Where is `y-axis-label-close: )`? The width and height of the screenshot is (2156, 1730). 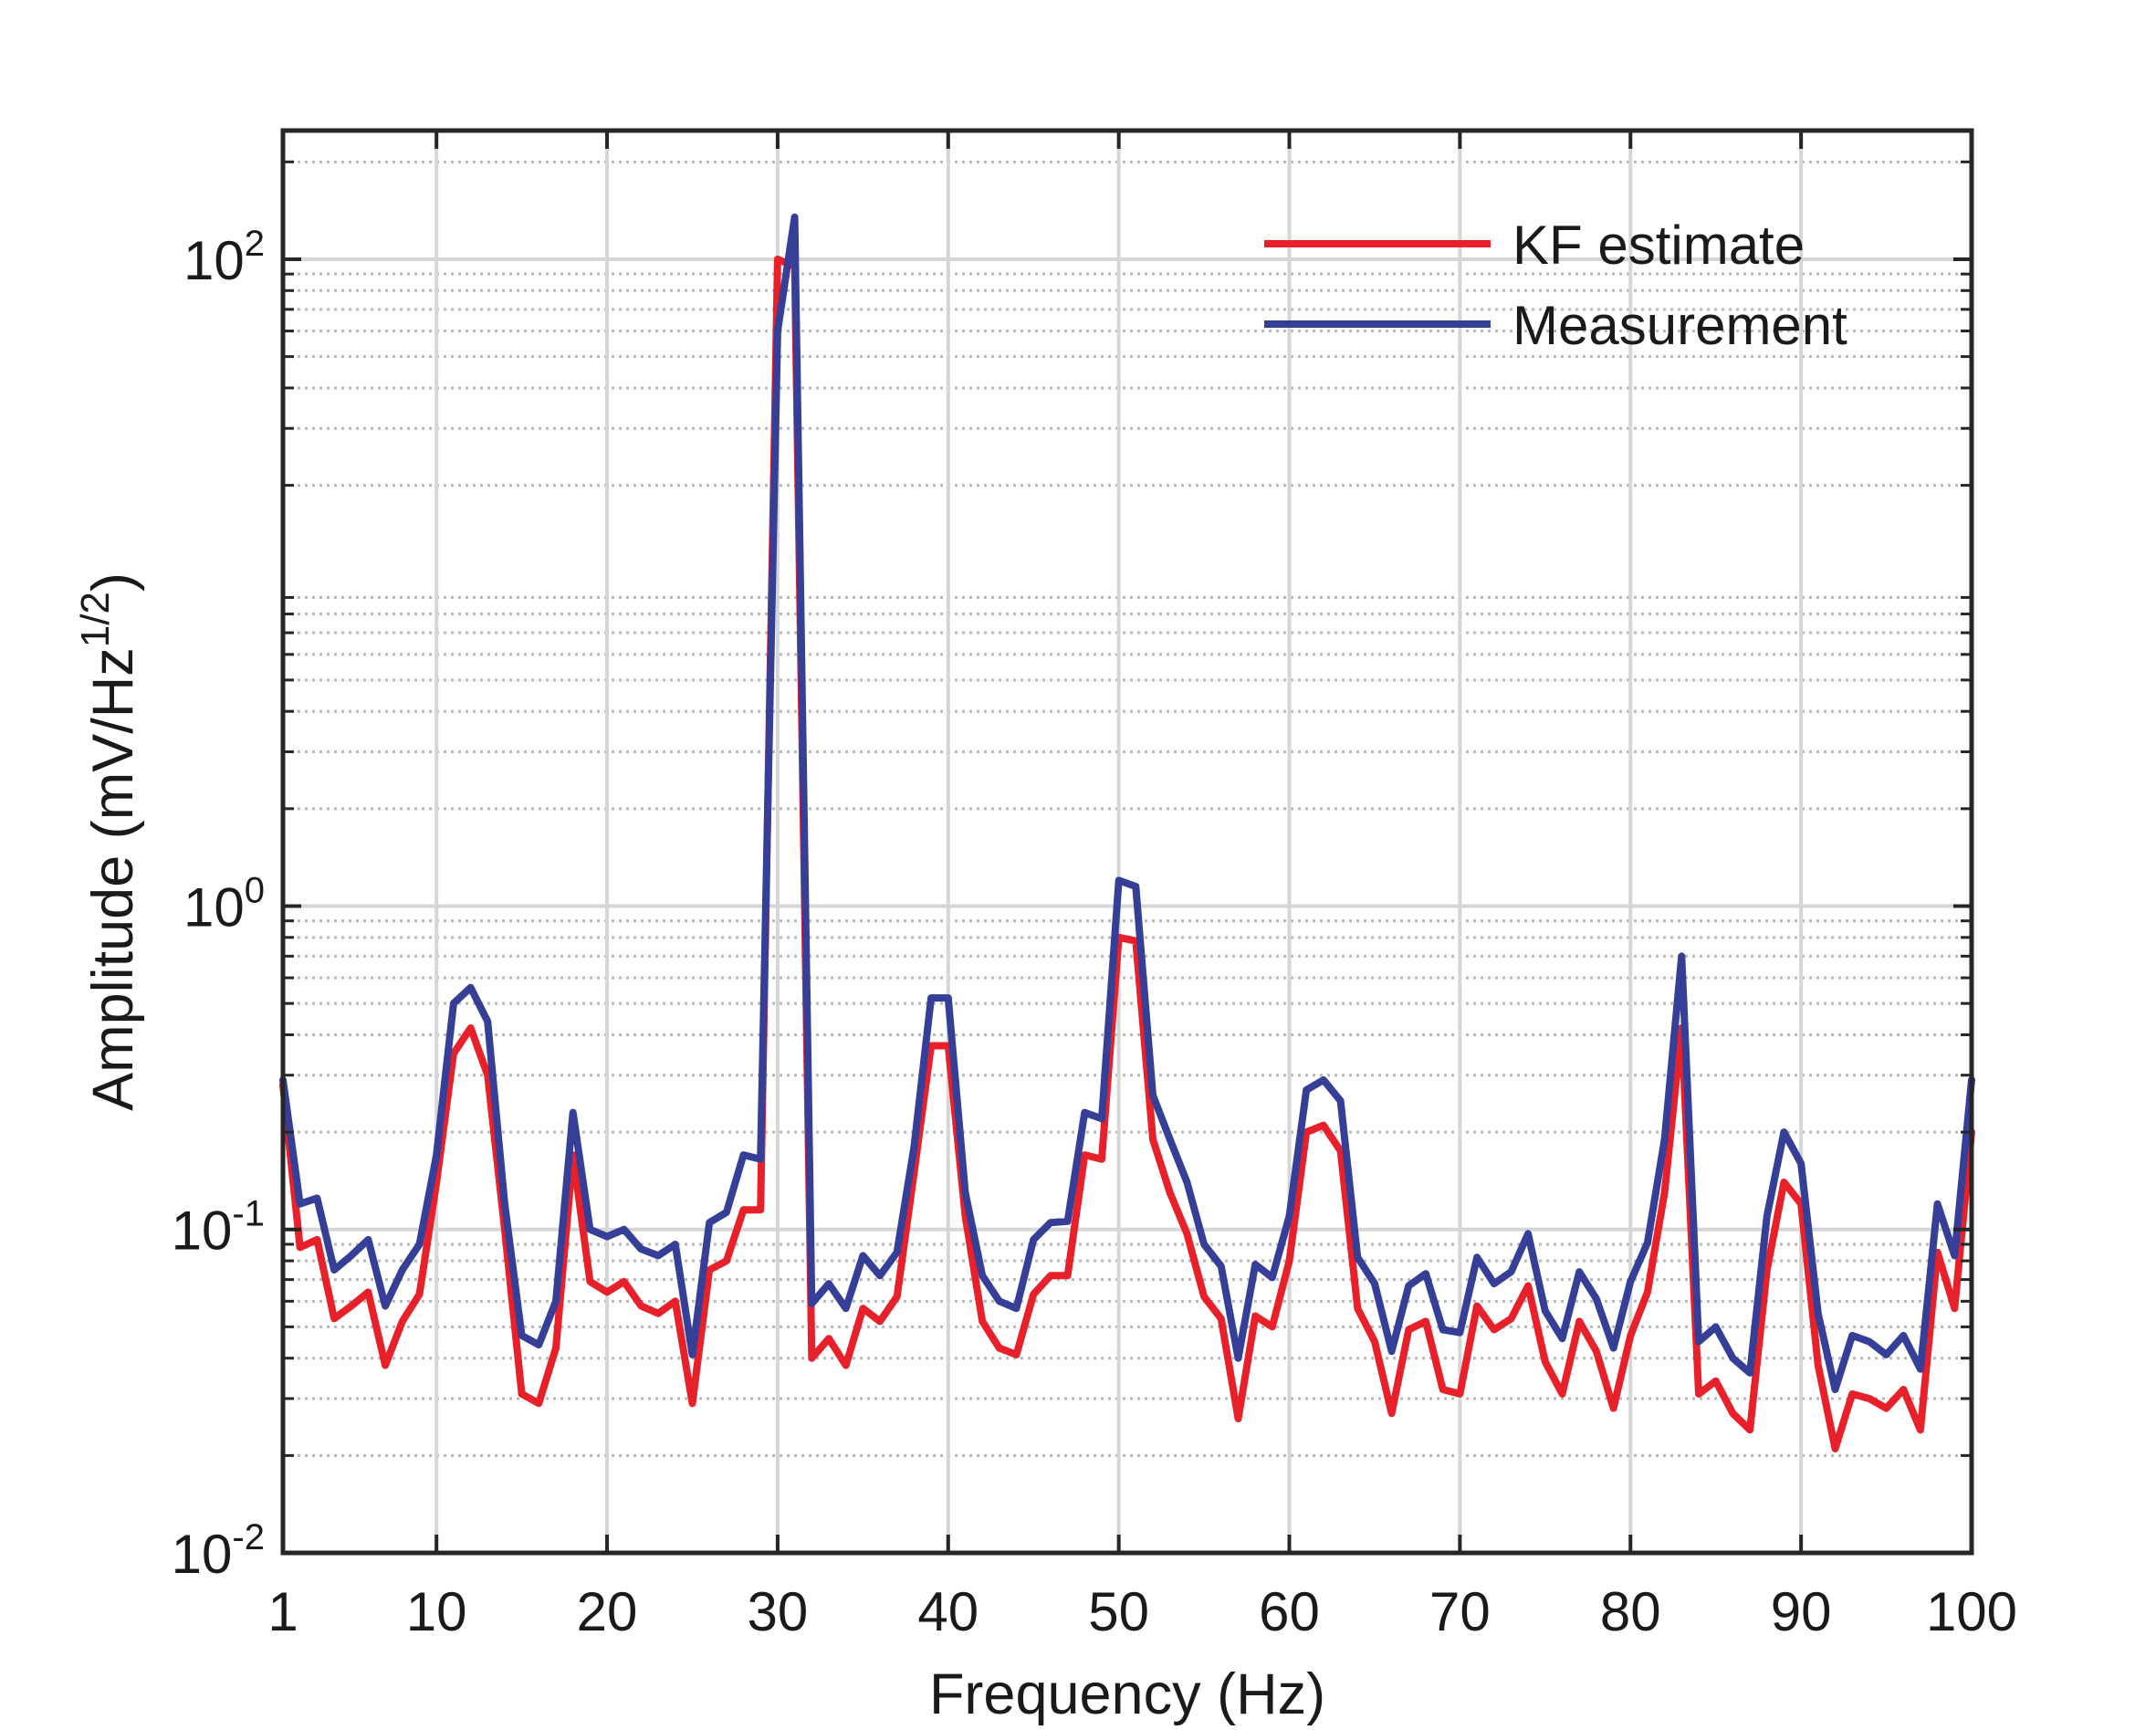 y-axis-label-close: ) is located at coordinates (113, 582).